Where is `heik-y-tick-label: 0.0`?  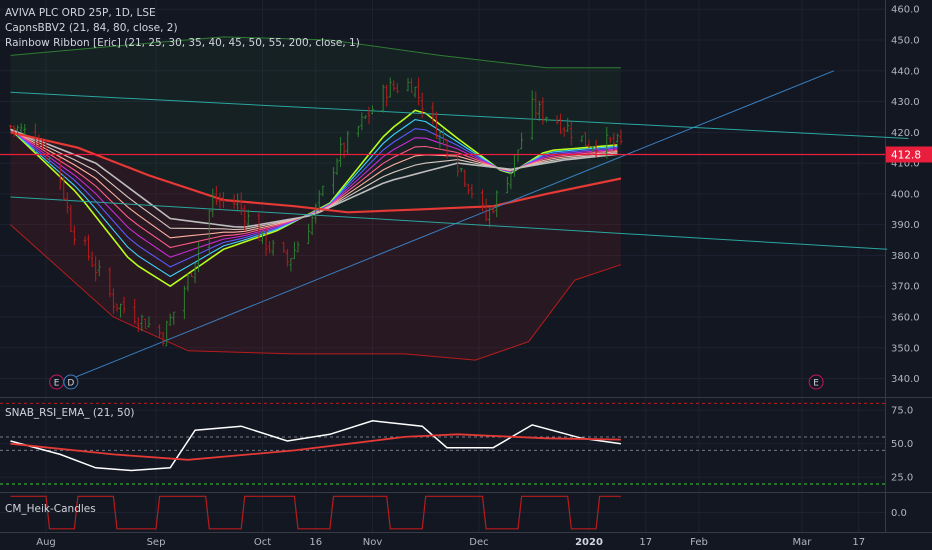 heik-y-tick-label: 0.0 is located at coordinates (899, 513).